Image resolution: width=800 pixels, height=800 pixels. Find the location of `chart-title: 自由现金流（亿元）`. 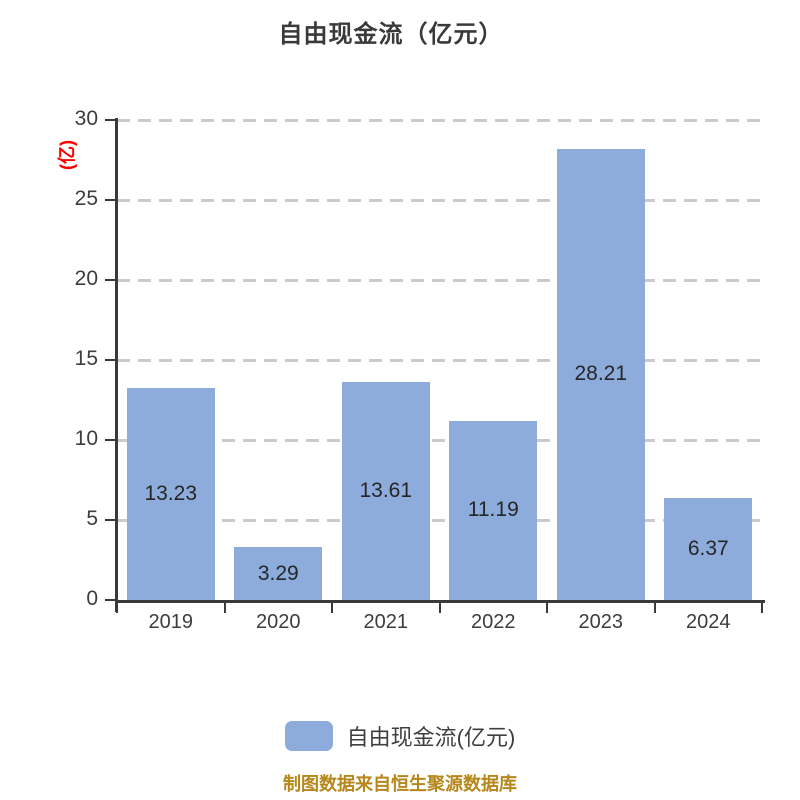

chart-title: 自由现金流（亿元） is located at coordinates (391, 34).